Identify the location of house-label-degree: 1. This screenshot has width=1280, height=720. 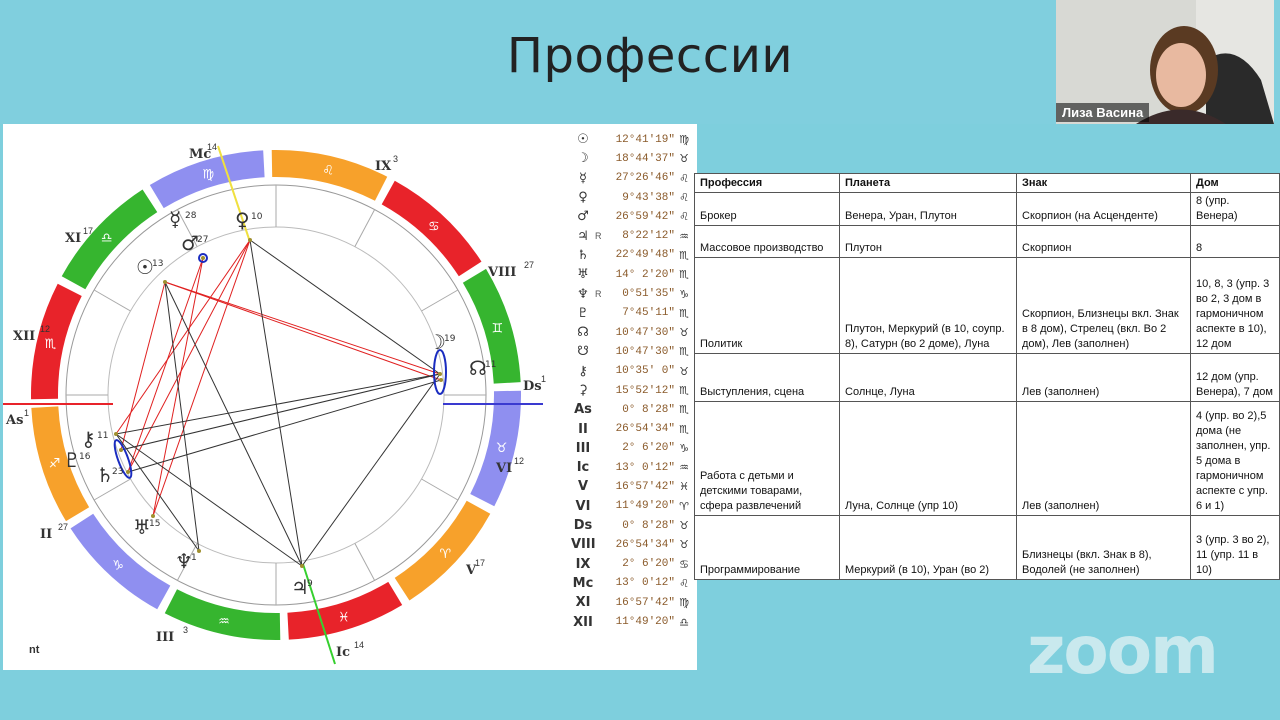
(543, 379).